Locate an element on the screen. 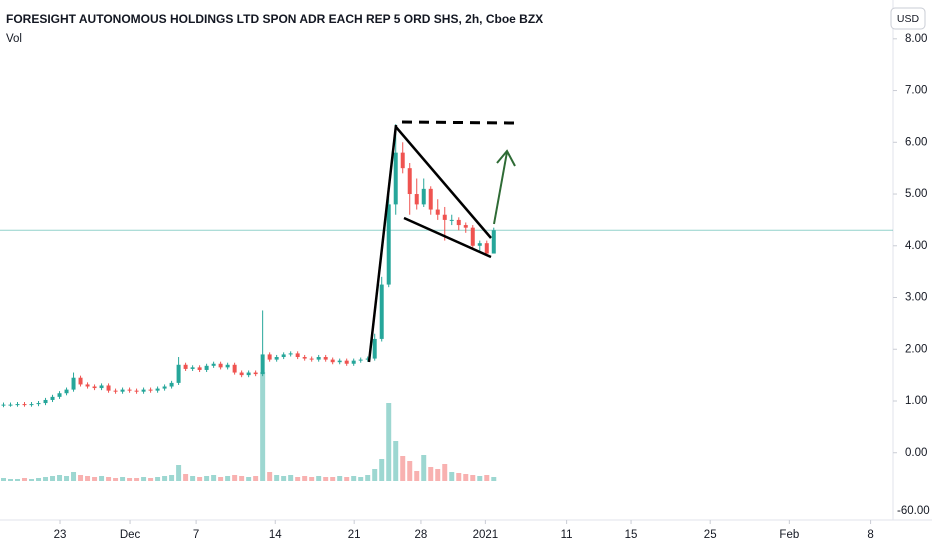 This screenshot has height=550, width=932. y-tick-label: 6.00 is located at coordinates (916, 142).